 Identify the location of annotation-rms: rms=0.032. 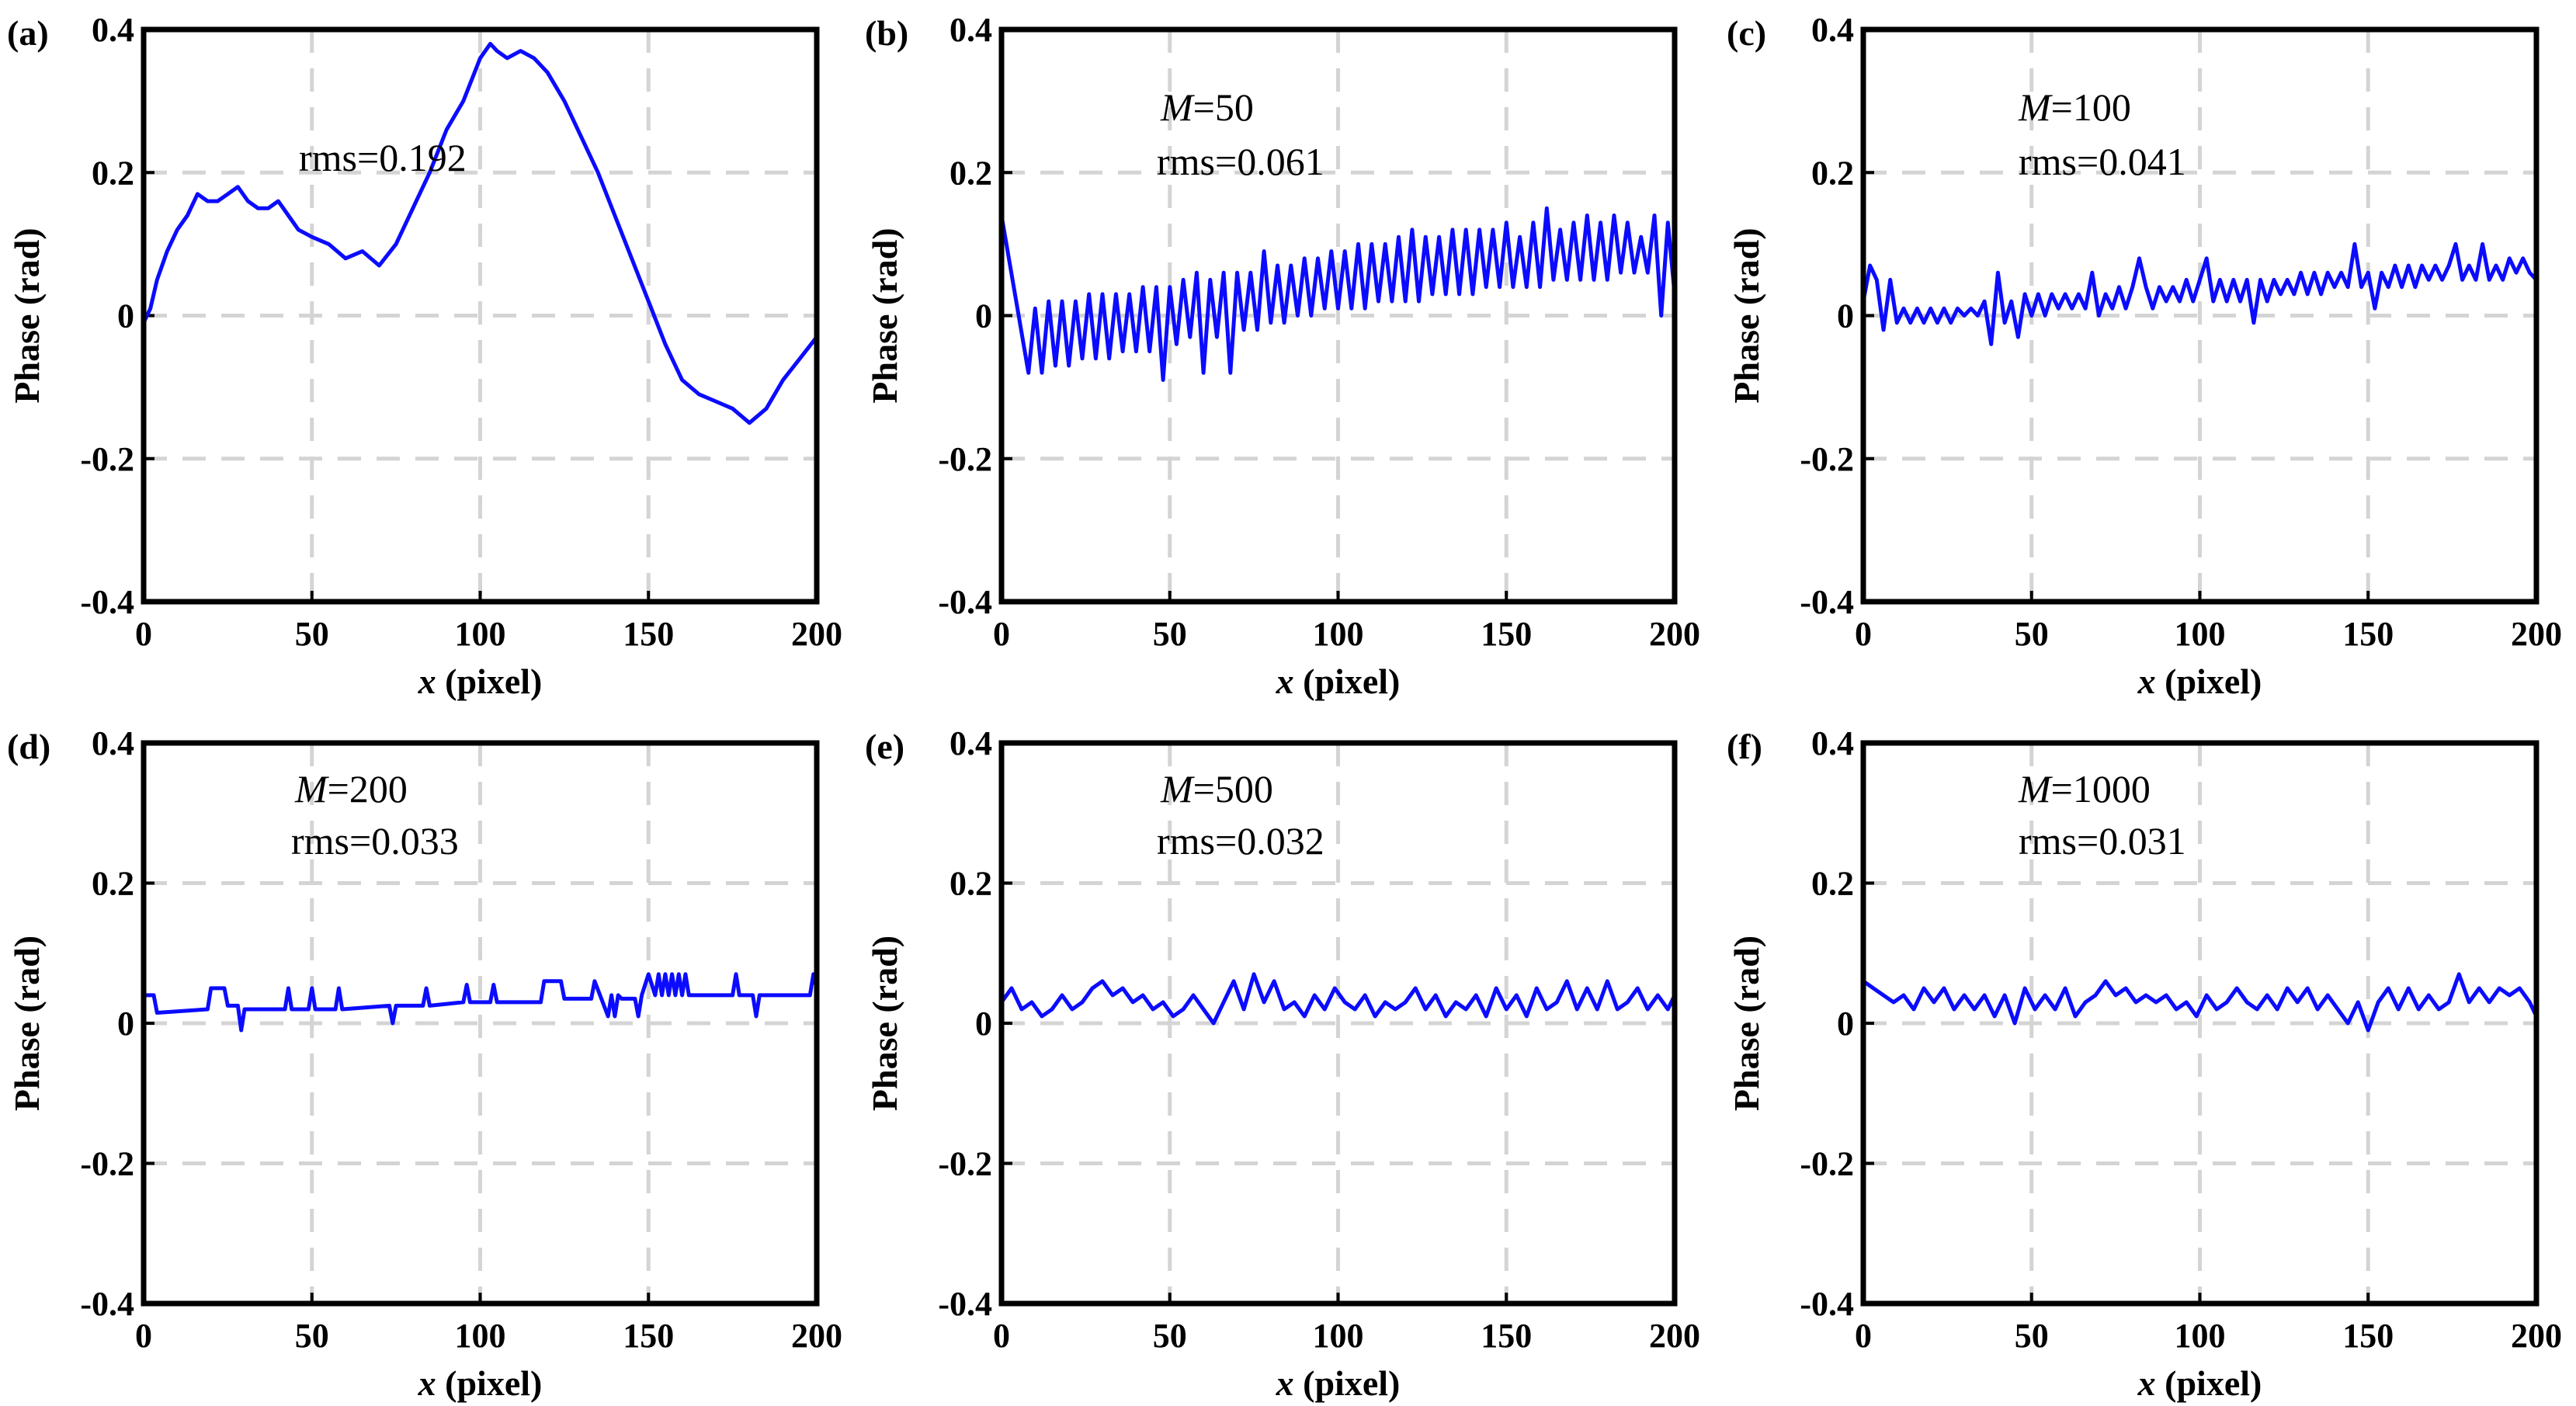
(1240, 841).